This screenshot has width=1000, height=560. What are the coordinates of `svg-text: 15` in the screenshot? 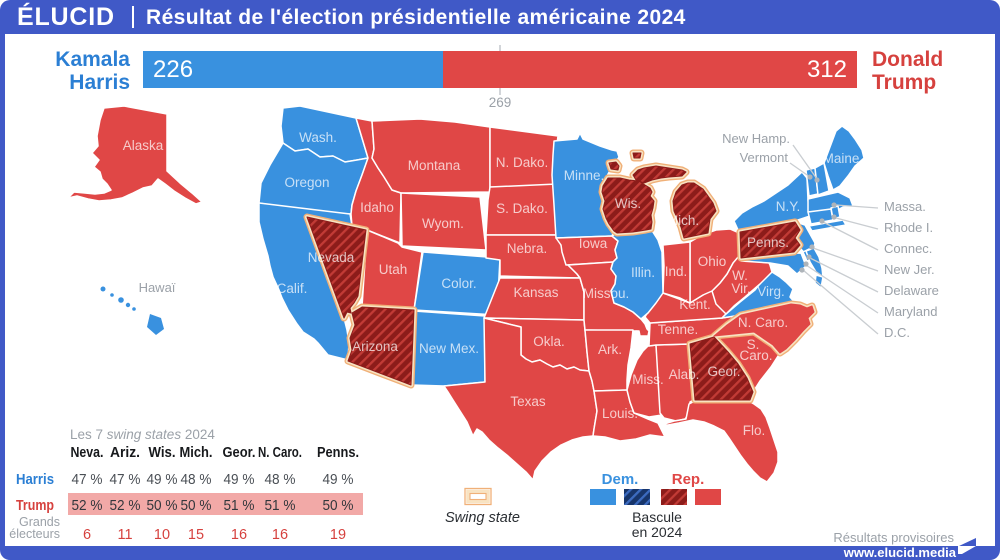 It's located at (196, 535).